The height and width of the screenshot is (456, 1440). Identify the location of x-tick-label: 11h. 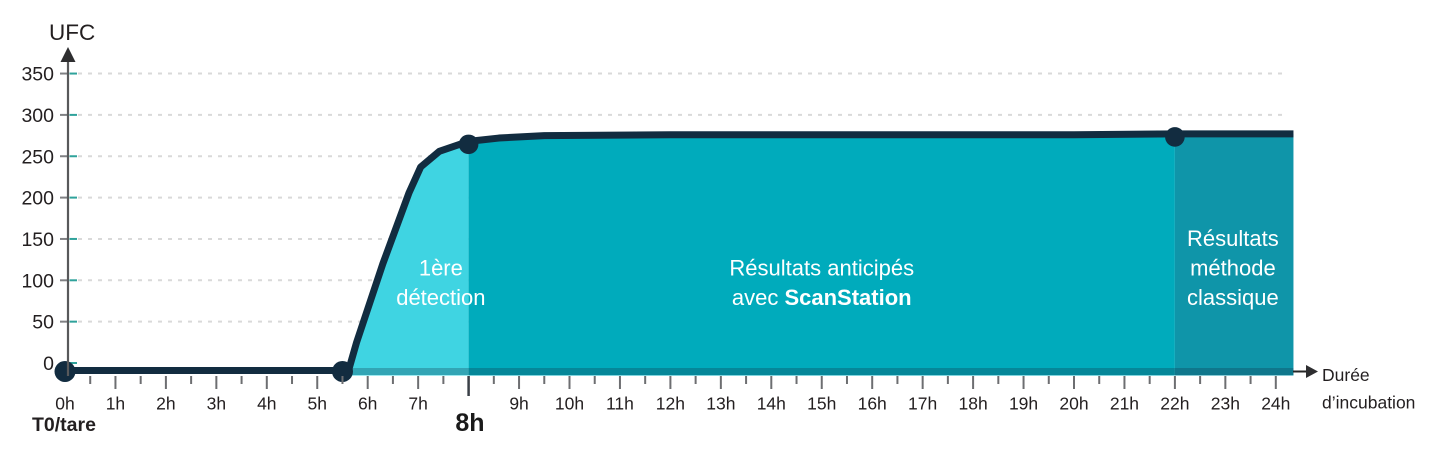
(620, 404).